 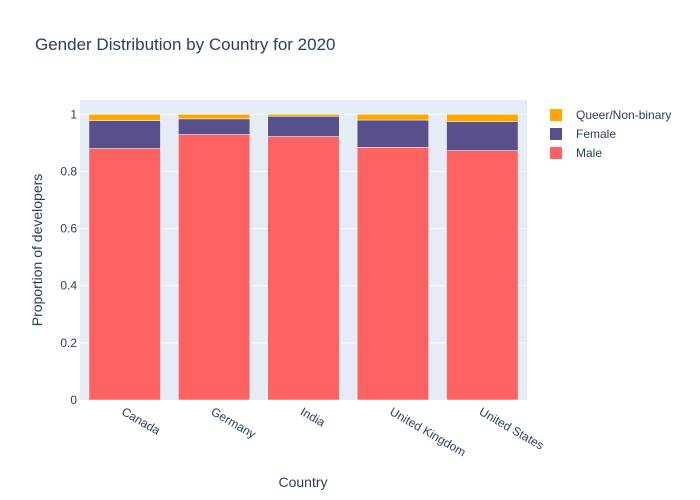 I want to click on bar-female-united-kingdom, so click(x=392, y=133).